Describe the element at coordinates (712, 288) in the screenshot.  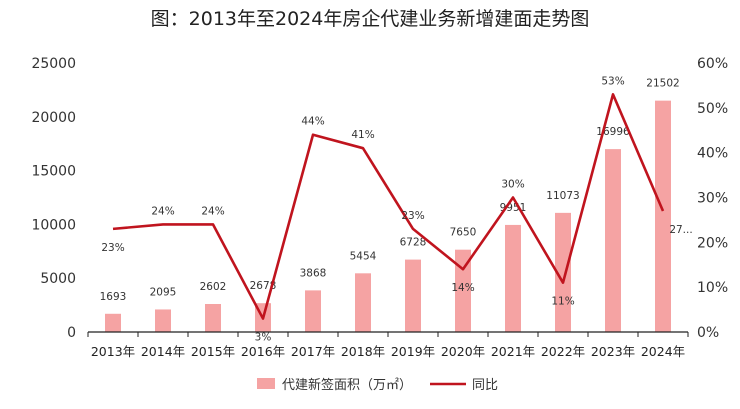
I see `right-tick-label: 10%` at that location.